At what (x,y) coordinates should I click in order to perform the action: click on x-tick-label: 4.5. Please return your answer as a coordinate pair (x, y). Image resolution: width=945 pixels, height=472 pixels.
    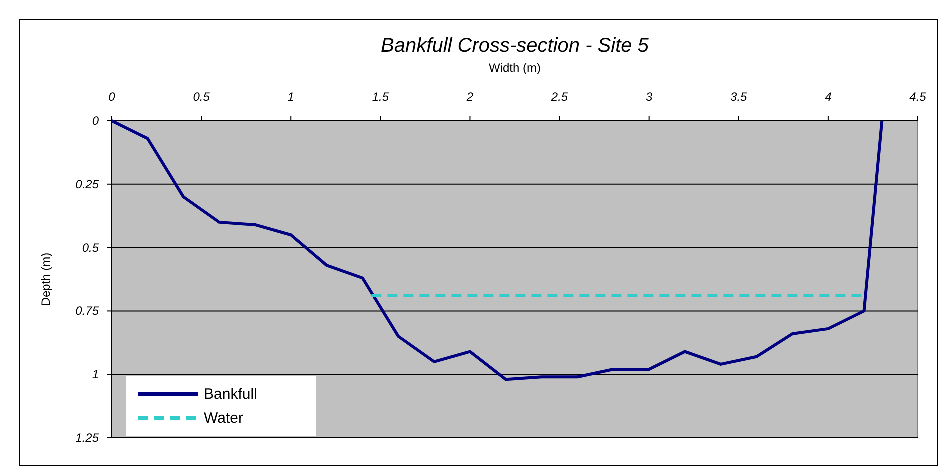
    Looking at the image, I should click on (918, 97).